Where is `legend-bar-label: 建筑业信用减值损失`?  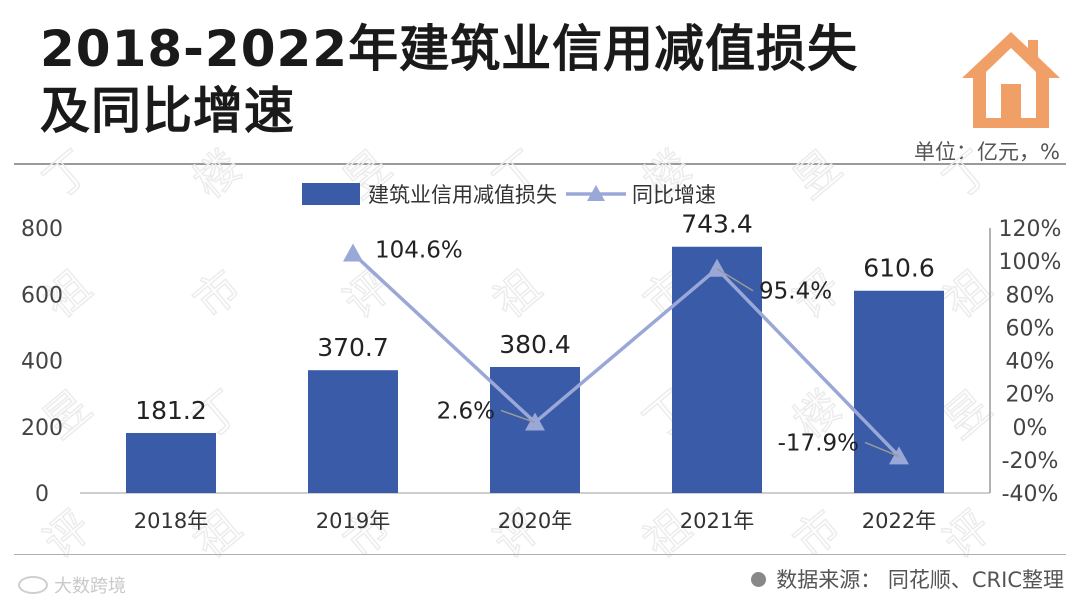 legend-bar-label: 建筑业信用减值损失 is located at coordinates (462, 195).